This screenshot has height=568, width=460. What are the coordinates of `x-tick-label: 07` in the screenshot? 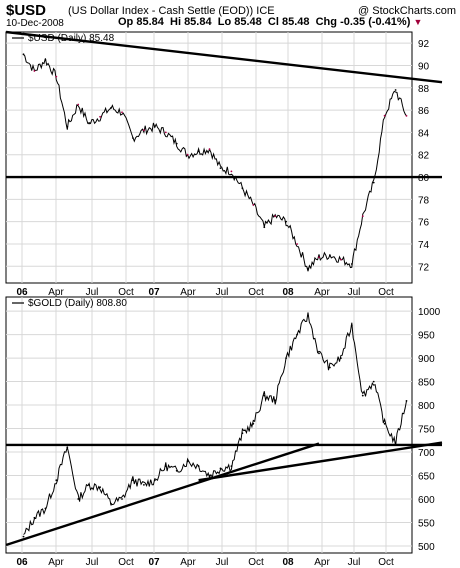 It's located at (154, 292).